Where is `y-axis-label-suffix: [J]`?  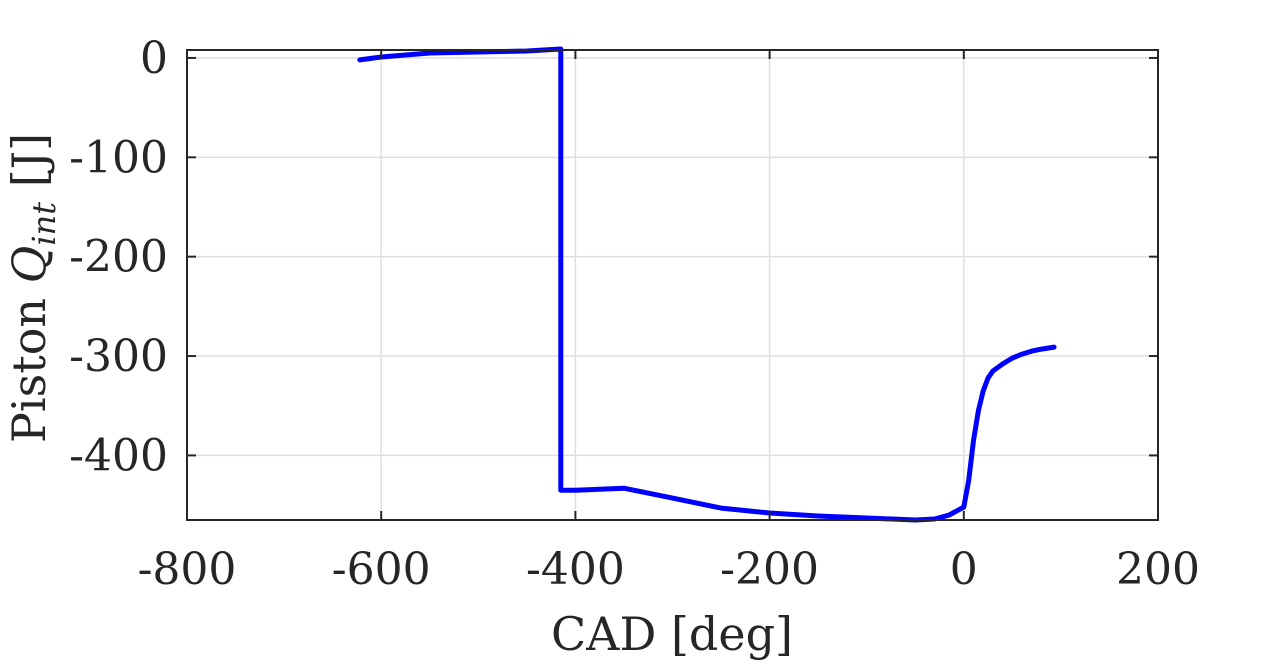 y-axis-label-suffix: [J] is located at coordinates (29, 167).